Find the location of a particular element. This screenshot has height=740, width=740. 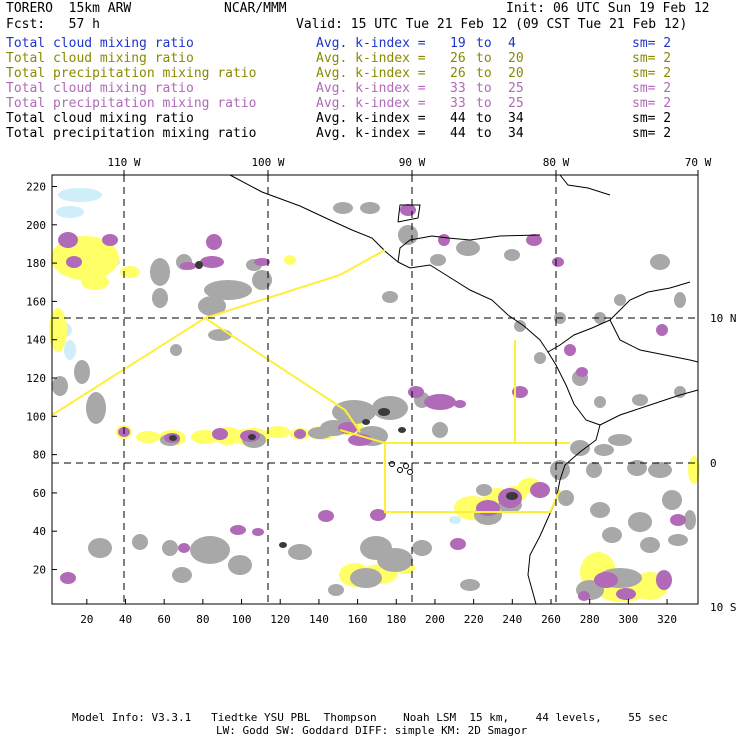

legend-kindex-from: 33 is located at coordinates (458, 103).